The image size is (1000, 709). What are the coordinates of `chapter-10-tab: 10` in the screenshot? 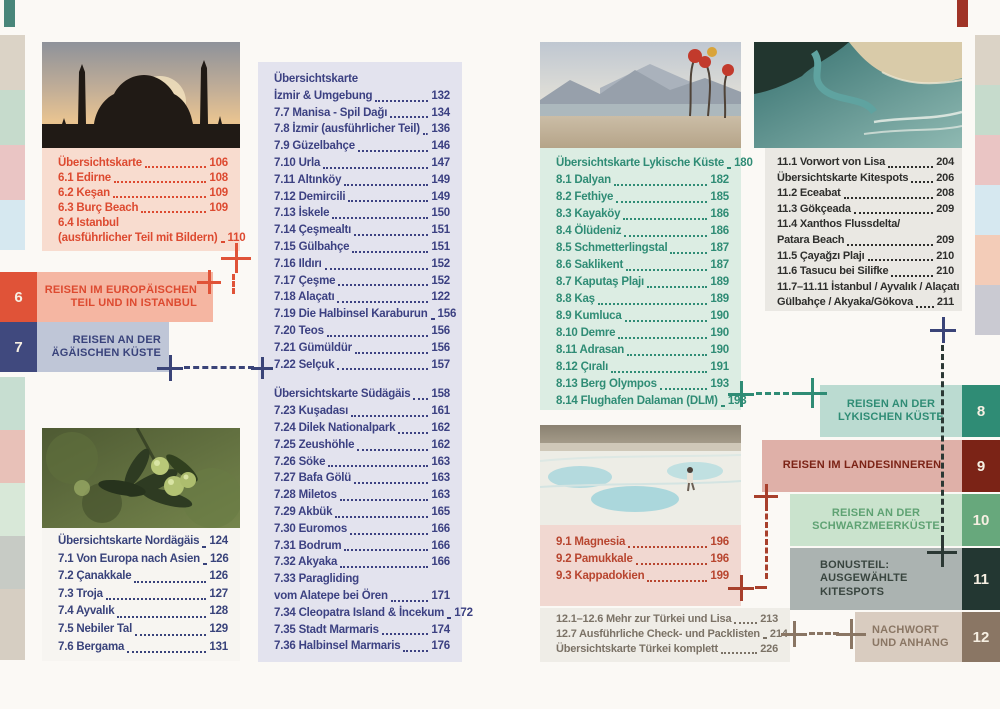 It's located at (981, 520).